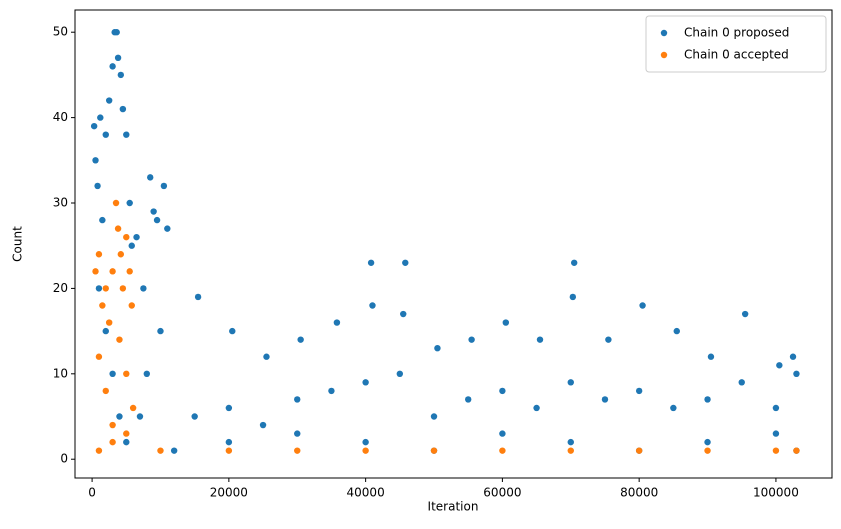 The height and width of the screenshot is (529, 841). Describe the element at coordinates (60, 288) in the screenshot. I see `y-tick-label: 20` at that location.